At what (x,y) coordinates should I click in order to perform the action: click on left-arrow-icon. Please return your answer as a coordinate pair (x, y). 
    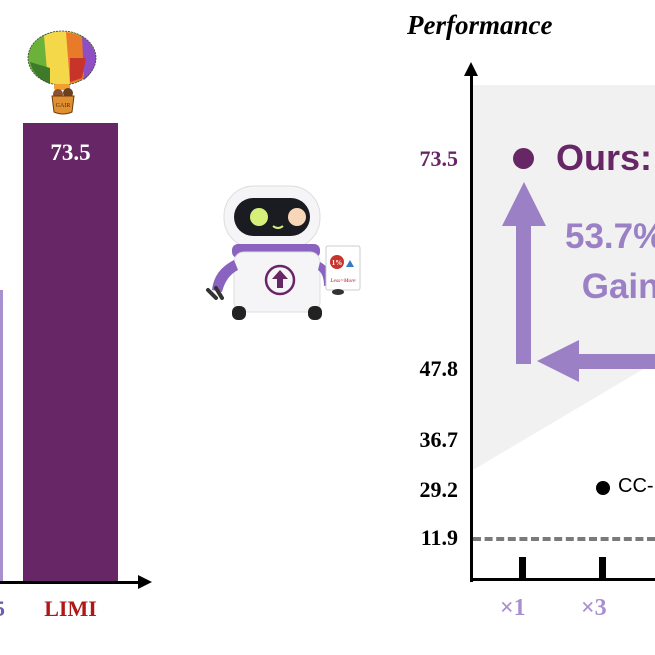
    Looking at the image, I should click on (558, 361).